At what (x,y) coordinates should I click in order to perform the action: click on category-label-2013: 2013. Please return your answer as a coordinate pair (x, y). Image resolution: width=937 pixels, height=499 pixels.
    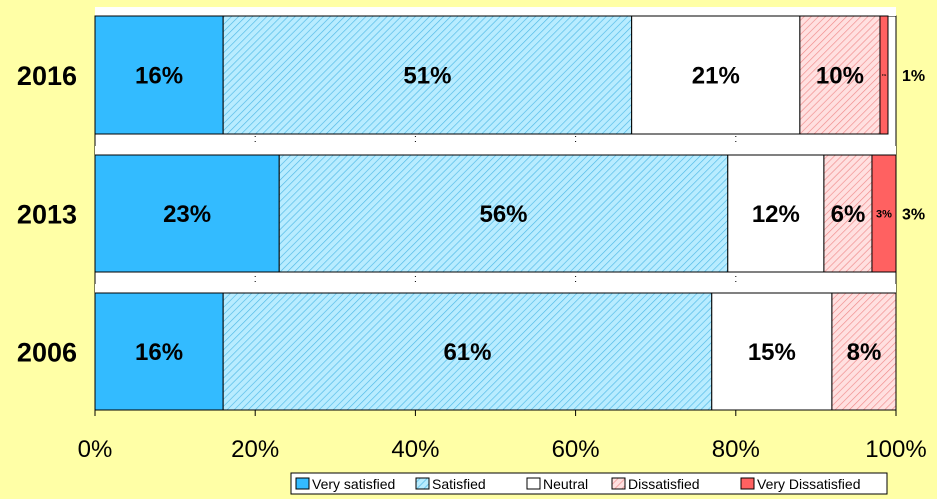
    Looking at the image, I should click on (47, 215).